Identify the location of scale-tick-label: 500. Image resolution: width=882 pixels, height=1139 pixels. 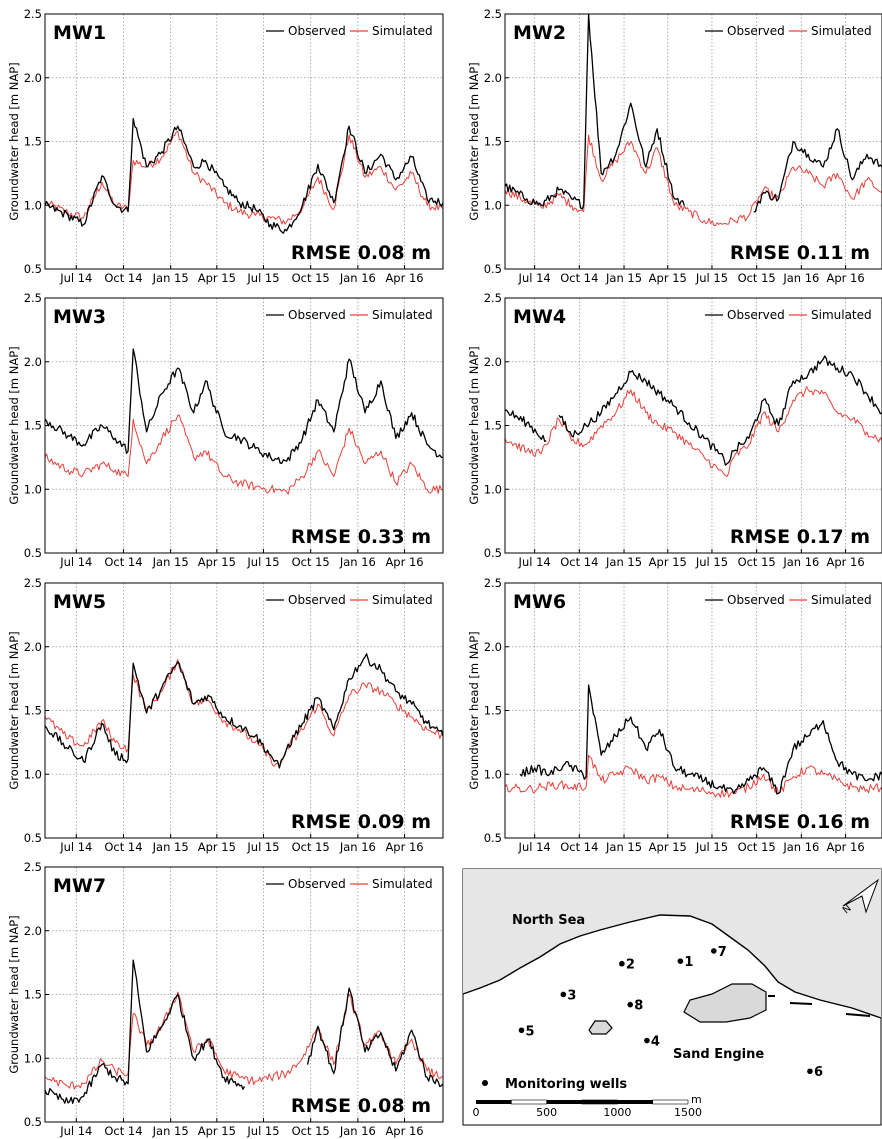
(546, 1112).